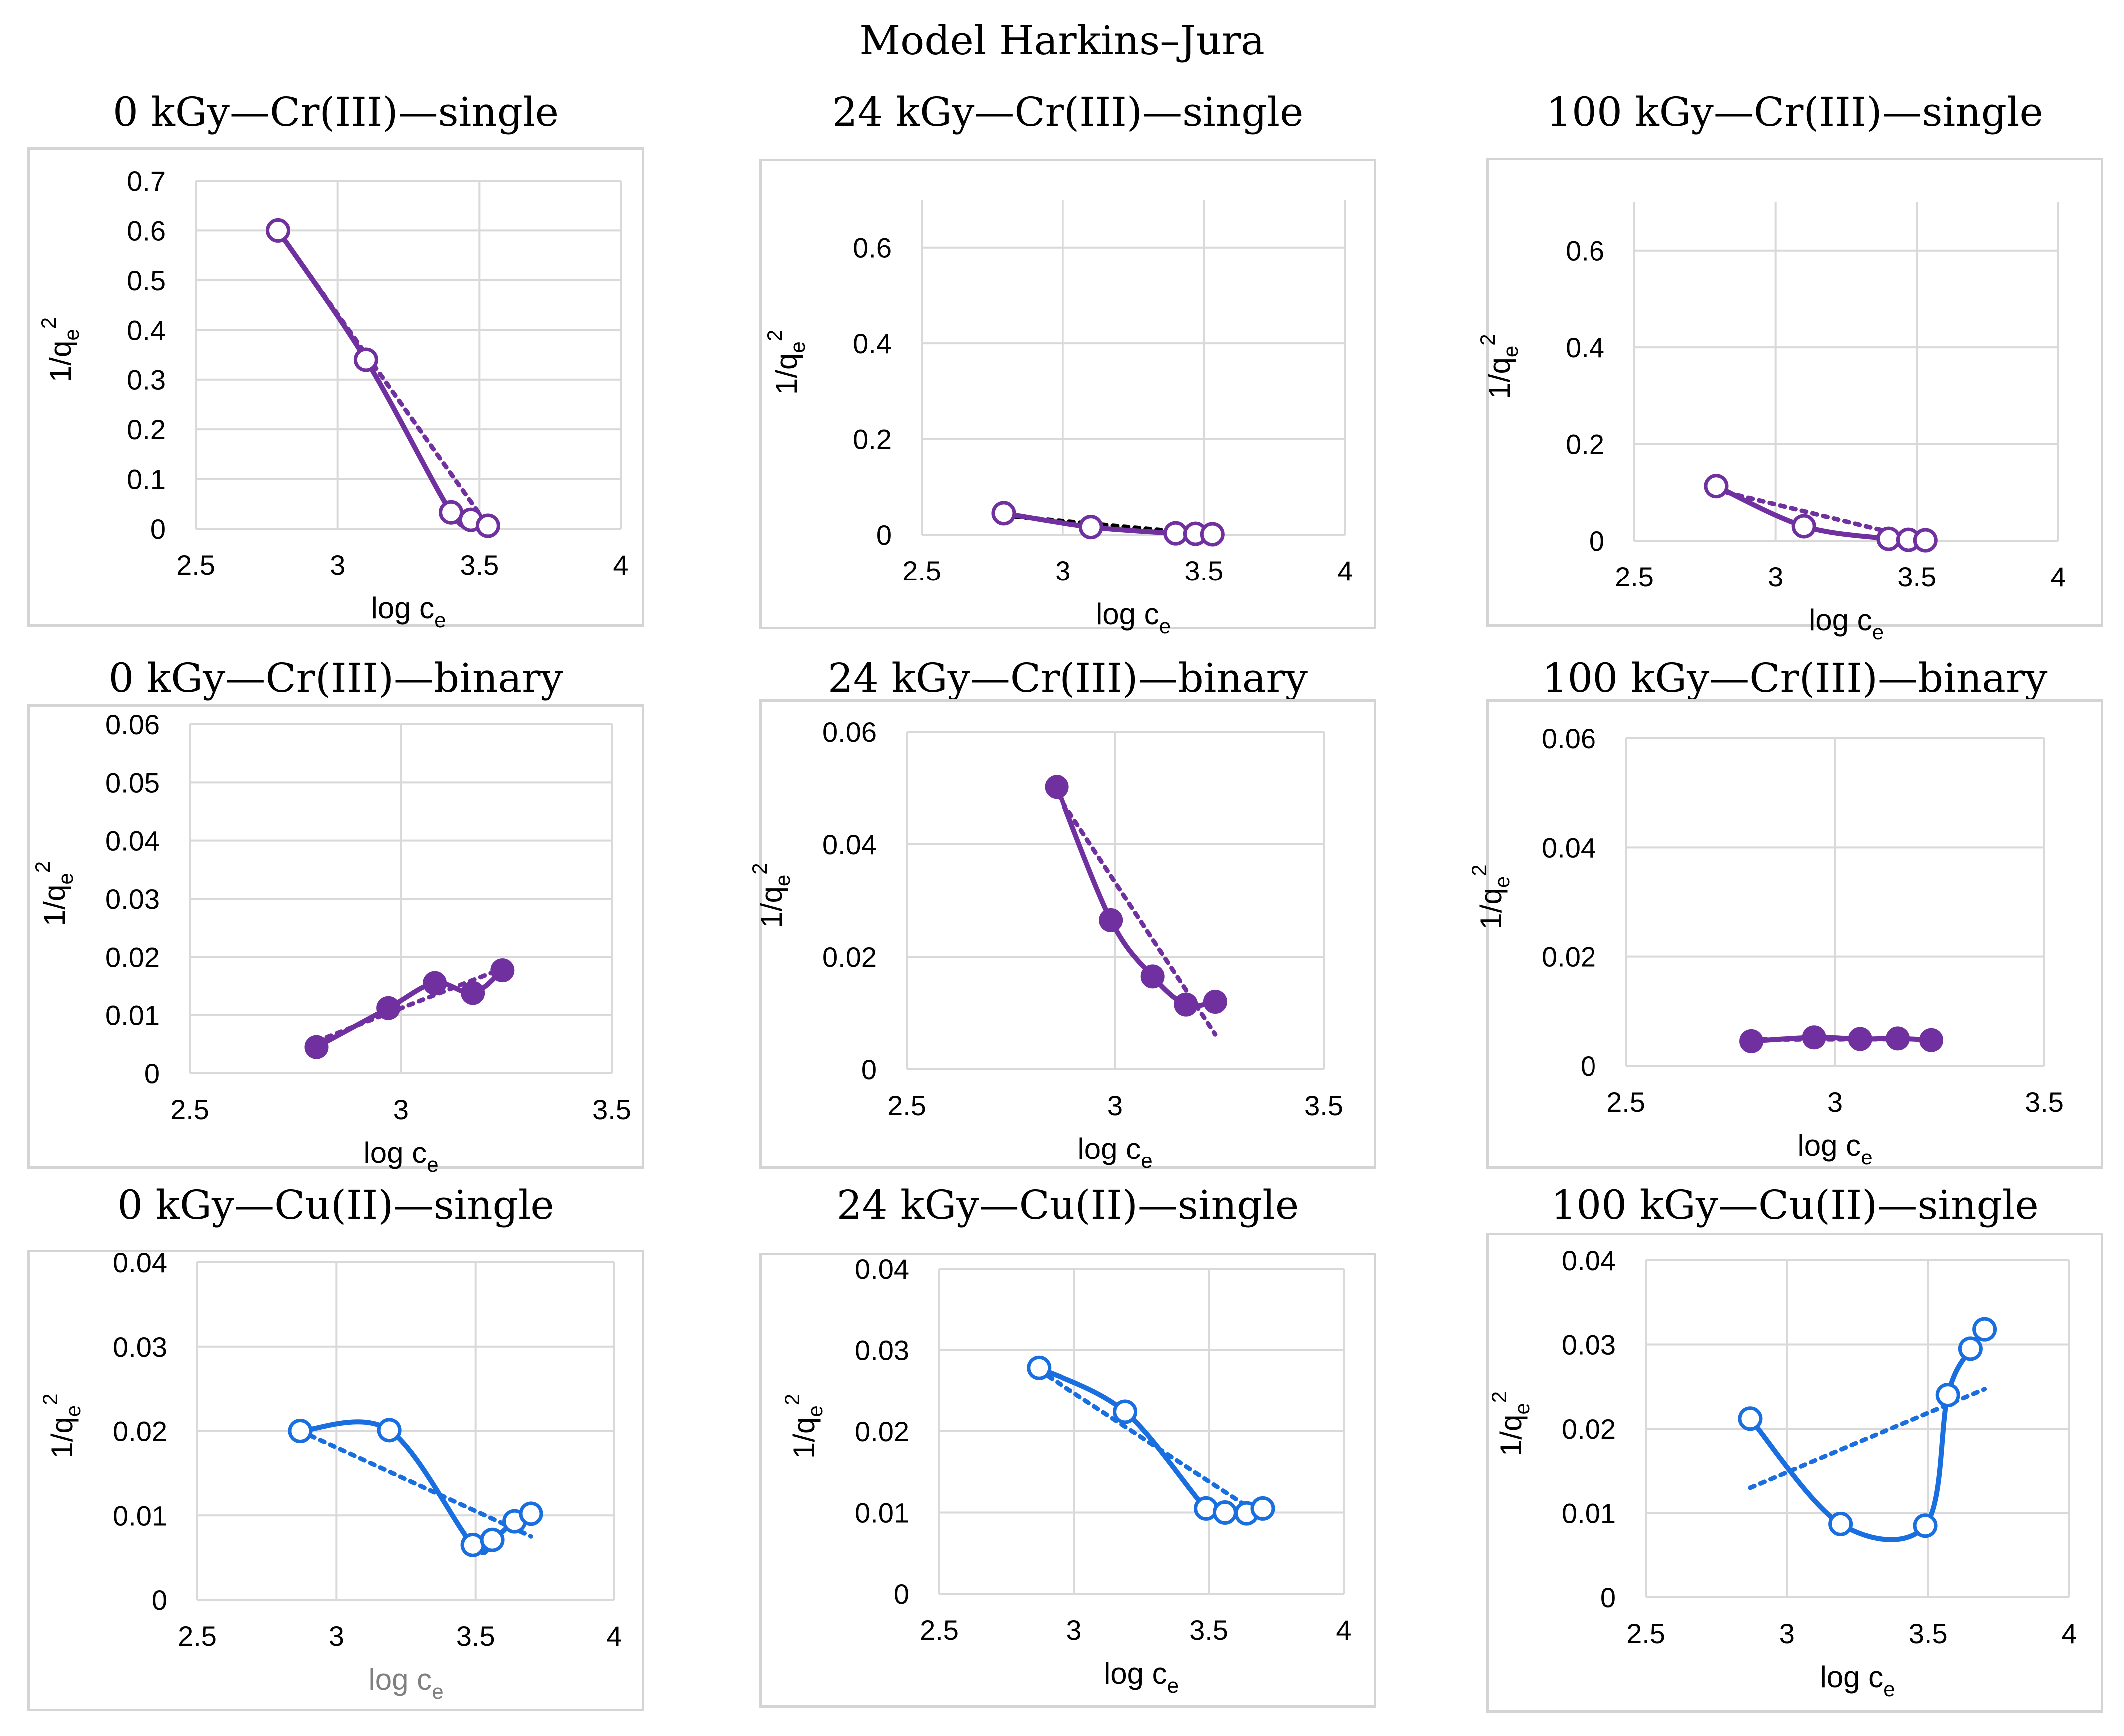 The image size is (2124, 1736). What do you see at coordinates (146, 380) in the screenshot?
I see `y-tick-label: 0.3` at bounding box center [146, 380].